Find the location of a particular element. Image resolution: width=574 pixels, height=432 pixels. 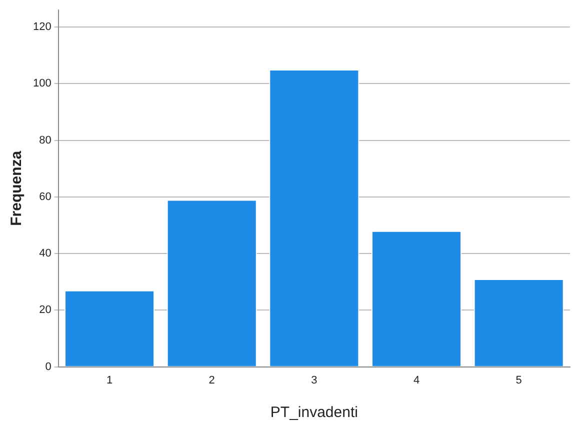

y-tick-label: 0 is located at coordinates (48, 366).